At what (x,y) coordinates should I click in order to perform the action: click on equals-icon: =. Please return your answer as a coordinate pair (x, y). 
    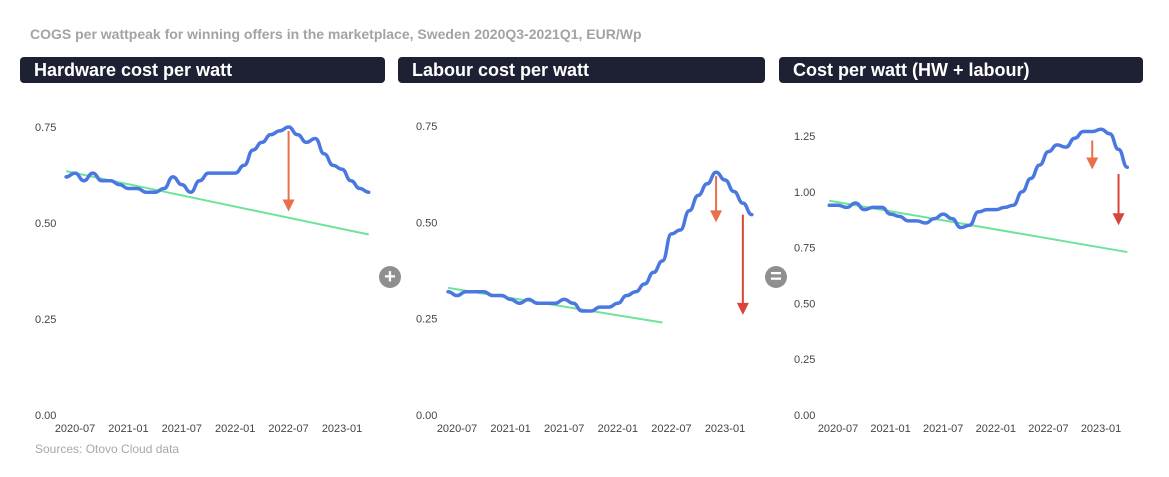
    Looking at the image, I should click on (776, 277).